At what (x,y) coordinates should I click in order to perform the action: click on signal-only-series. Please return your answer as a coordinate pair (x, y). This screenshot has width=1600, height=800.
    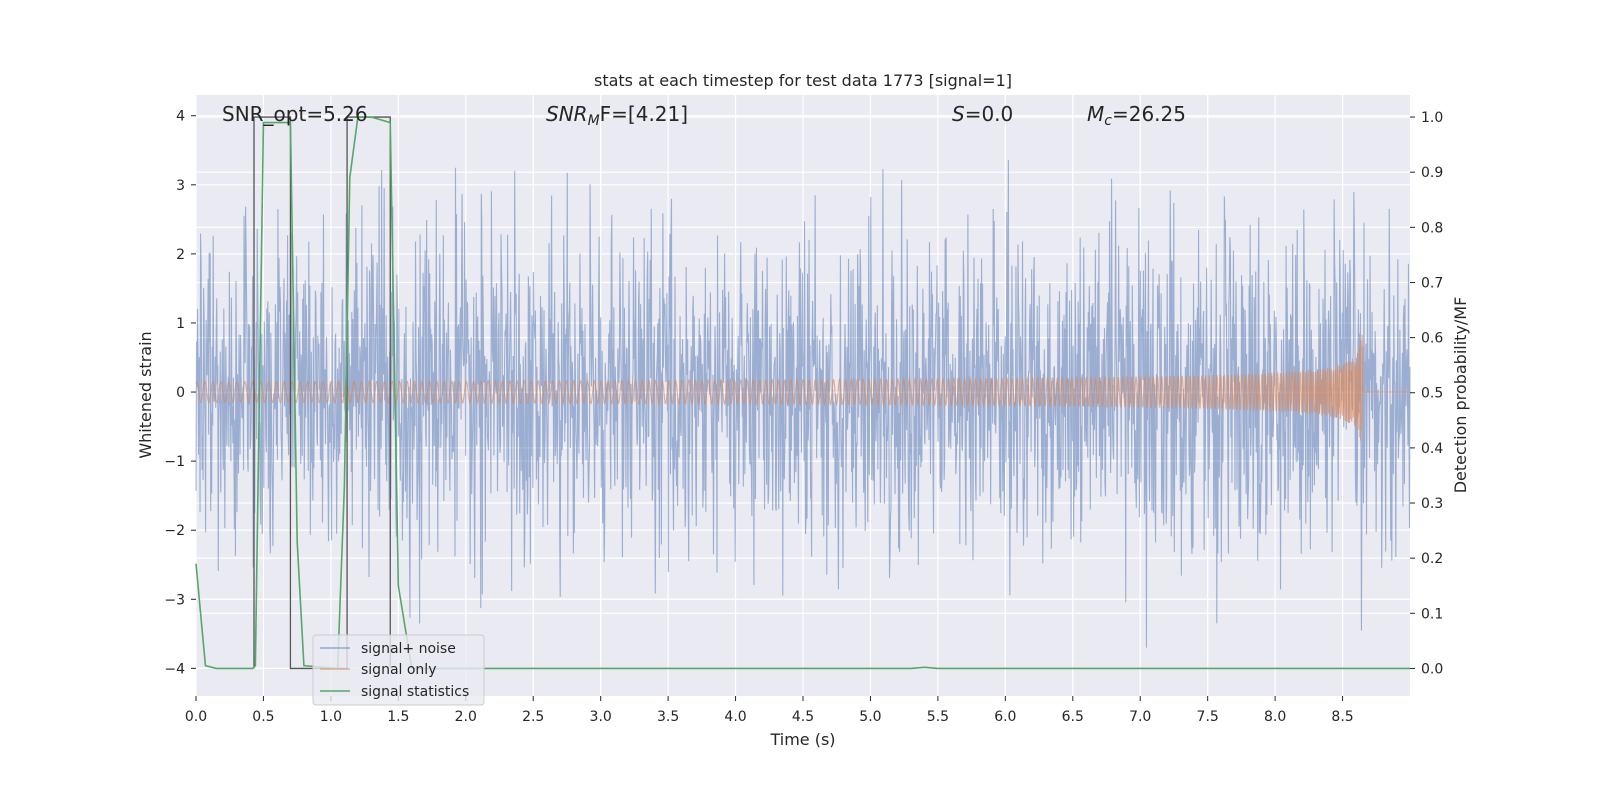
    Looking at the image, I should click on (802, 387).